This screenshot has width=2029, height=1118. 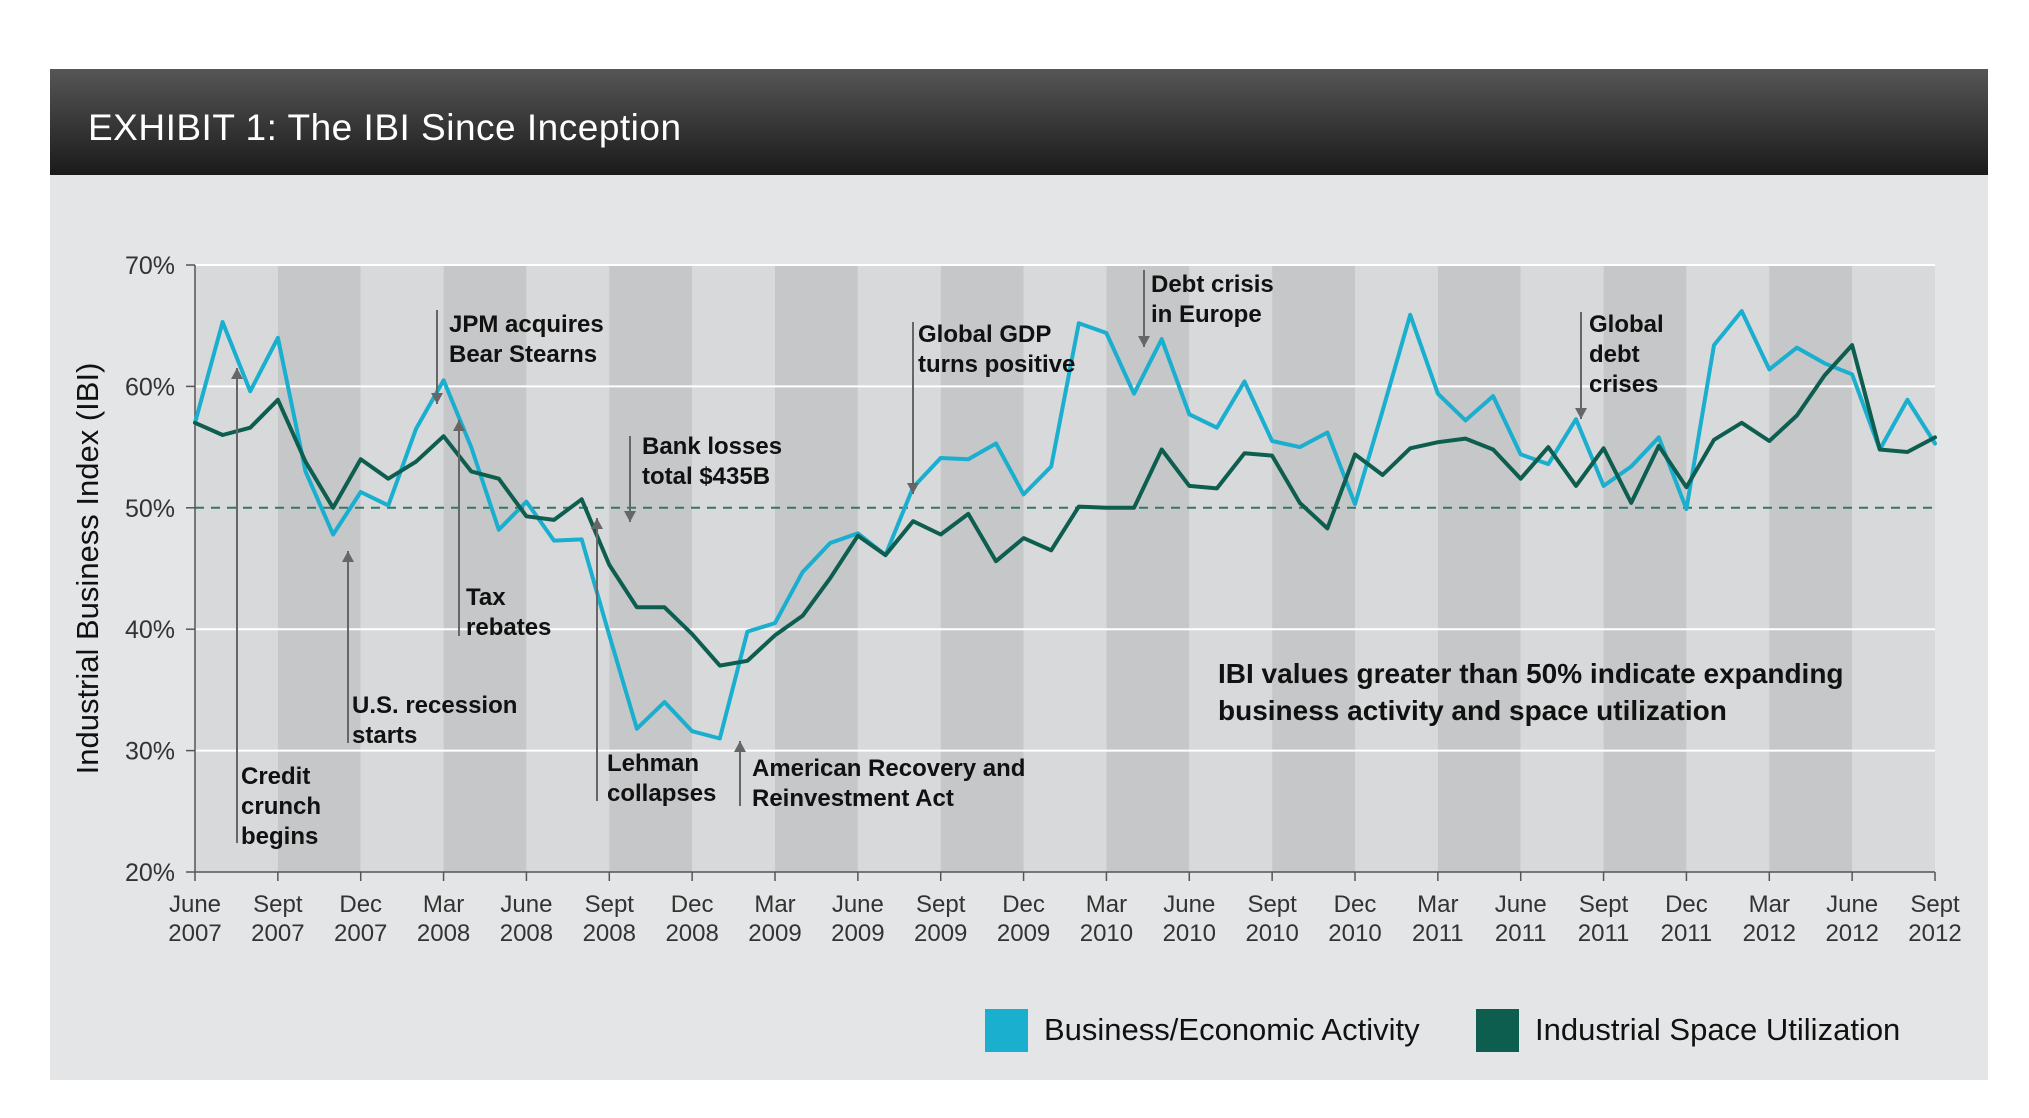 I want to click on legend-label-space: Industrial Space Utilization, so click(x=1718, y=1029).